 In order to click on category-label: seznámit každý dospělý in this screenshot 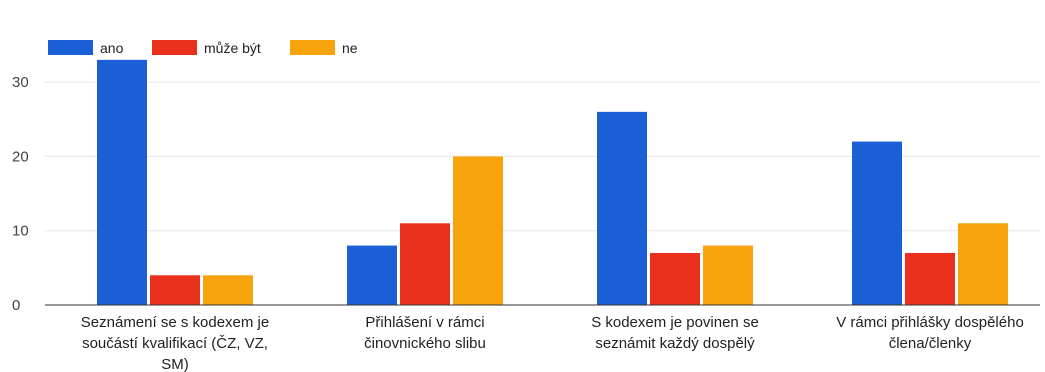, I will do `click(675, 343)`.